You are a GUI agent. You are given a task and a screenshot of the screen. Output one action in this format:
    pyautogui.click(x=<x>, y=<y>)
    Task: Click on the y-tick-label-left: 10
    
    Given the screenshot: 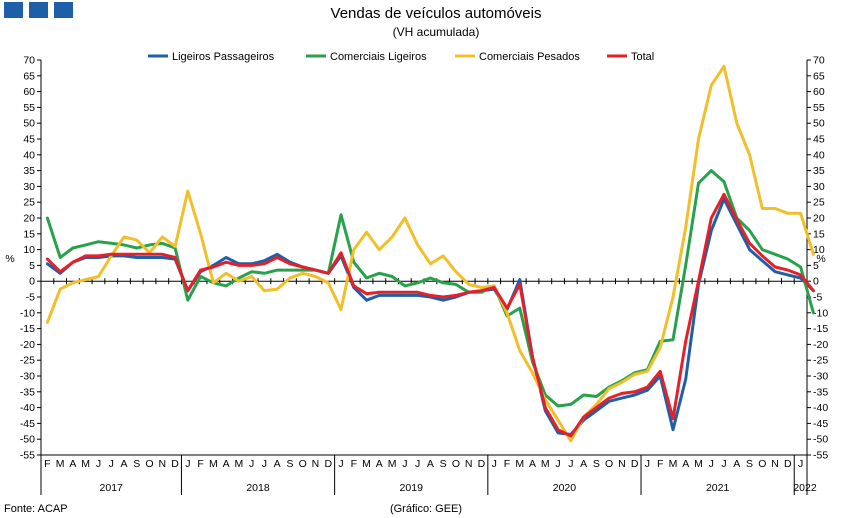 What is the action you would take?
    pyautogui.click(x=29, y=250)
    